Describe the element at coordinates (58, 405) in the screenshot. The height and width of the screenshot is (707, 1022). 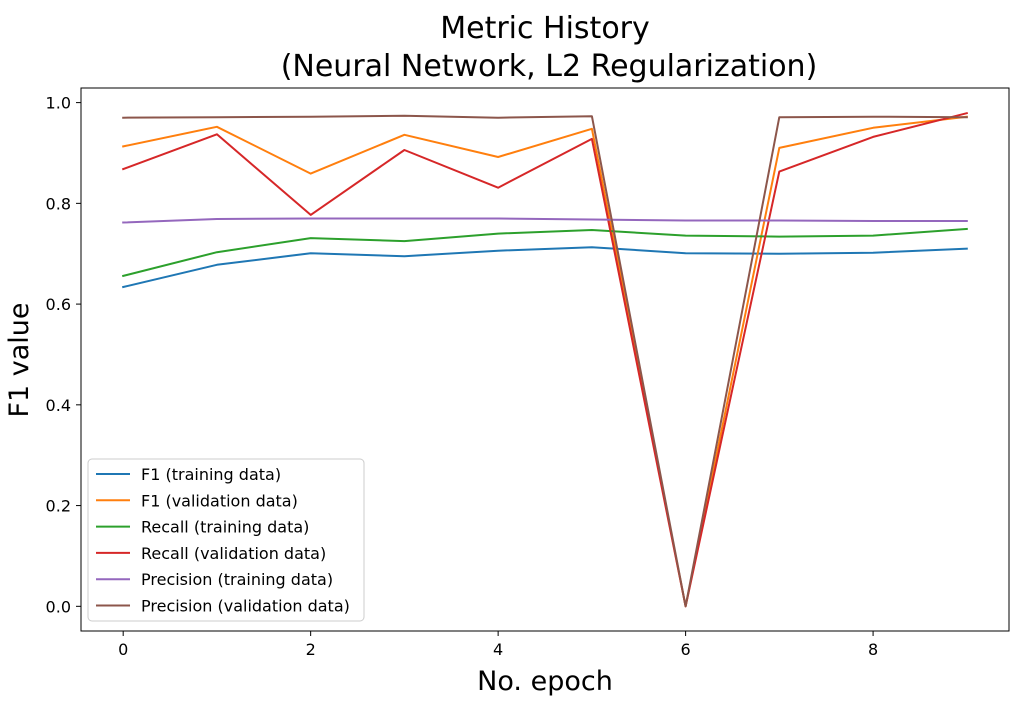
I see `y-tick-label: 0.4` at that location.